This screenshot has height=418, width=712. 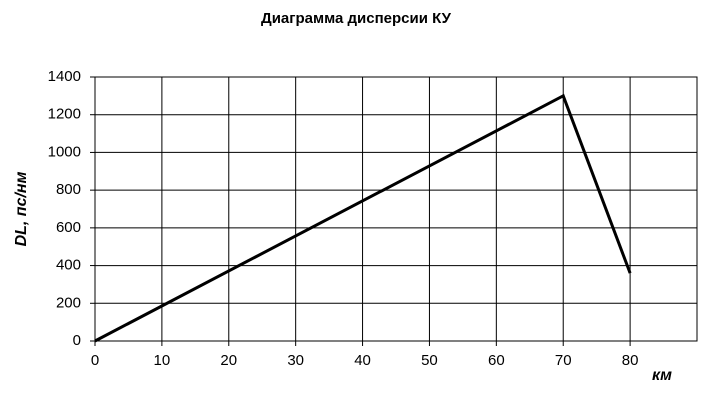 What do you see at coordinates (563, 360) in the screenshot?
I see `x-tick-label: 70` at bounding box center [563, 360].